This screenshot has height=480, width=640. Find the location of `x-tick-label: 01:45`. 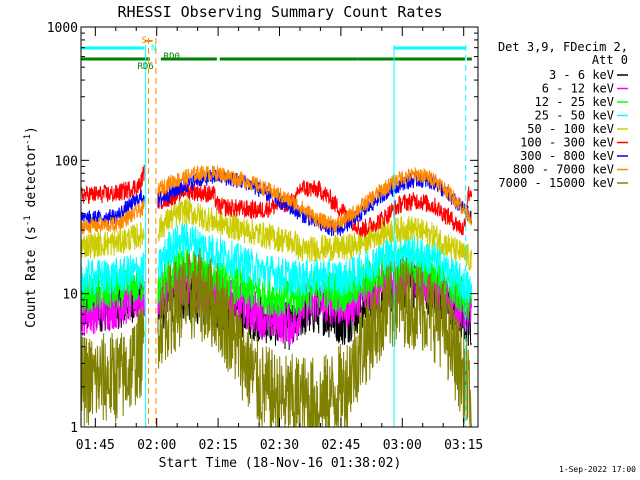

x-tick-label: 01:45 is located at coordinates (95, 445).